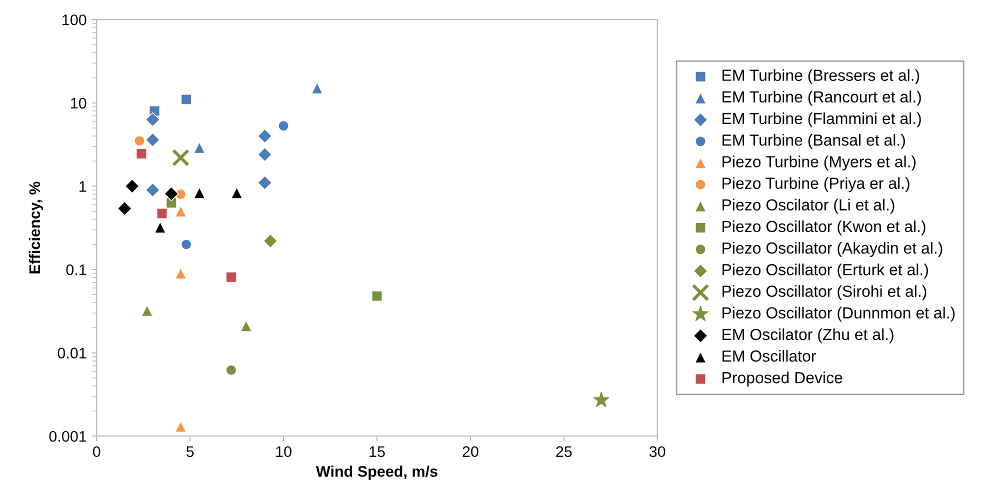 The width and height of the screenshot is (996, 490). Describe the element at coordinates (782, 379) in the screenshot. I see `legend-label: Proposed Device` at that location.